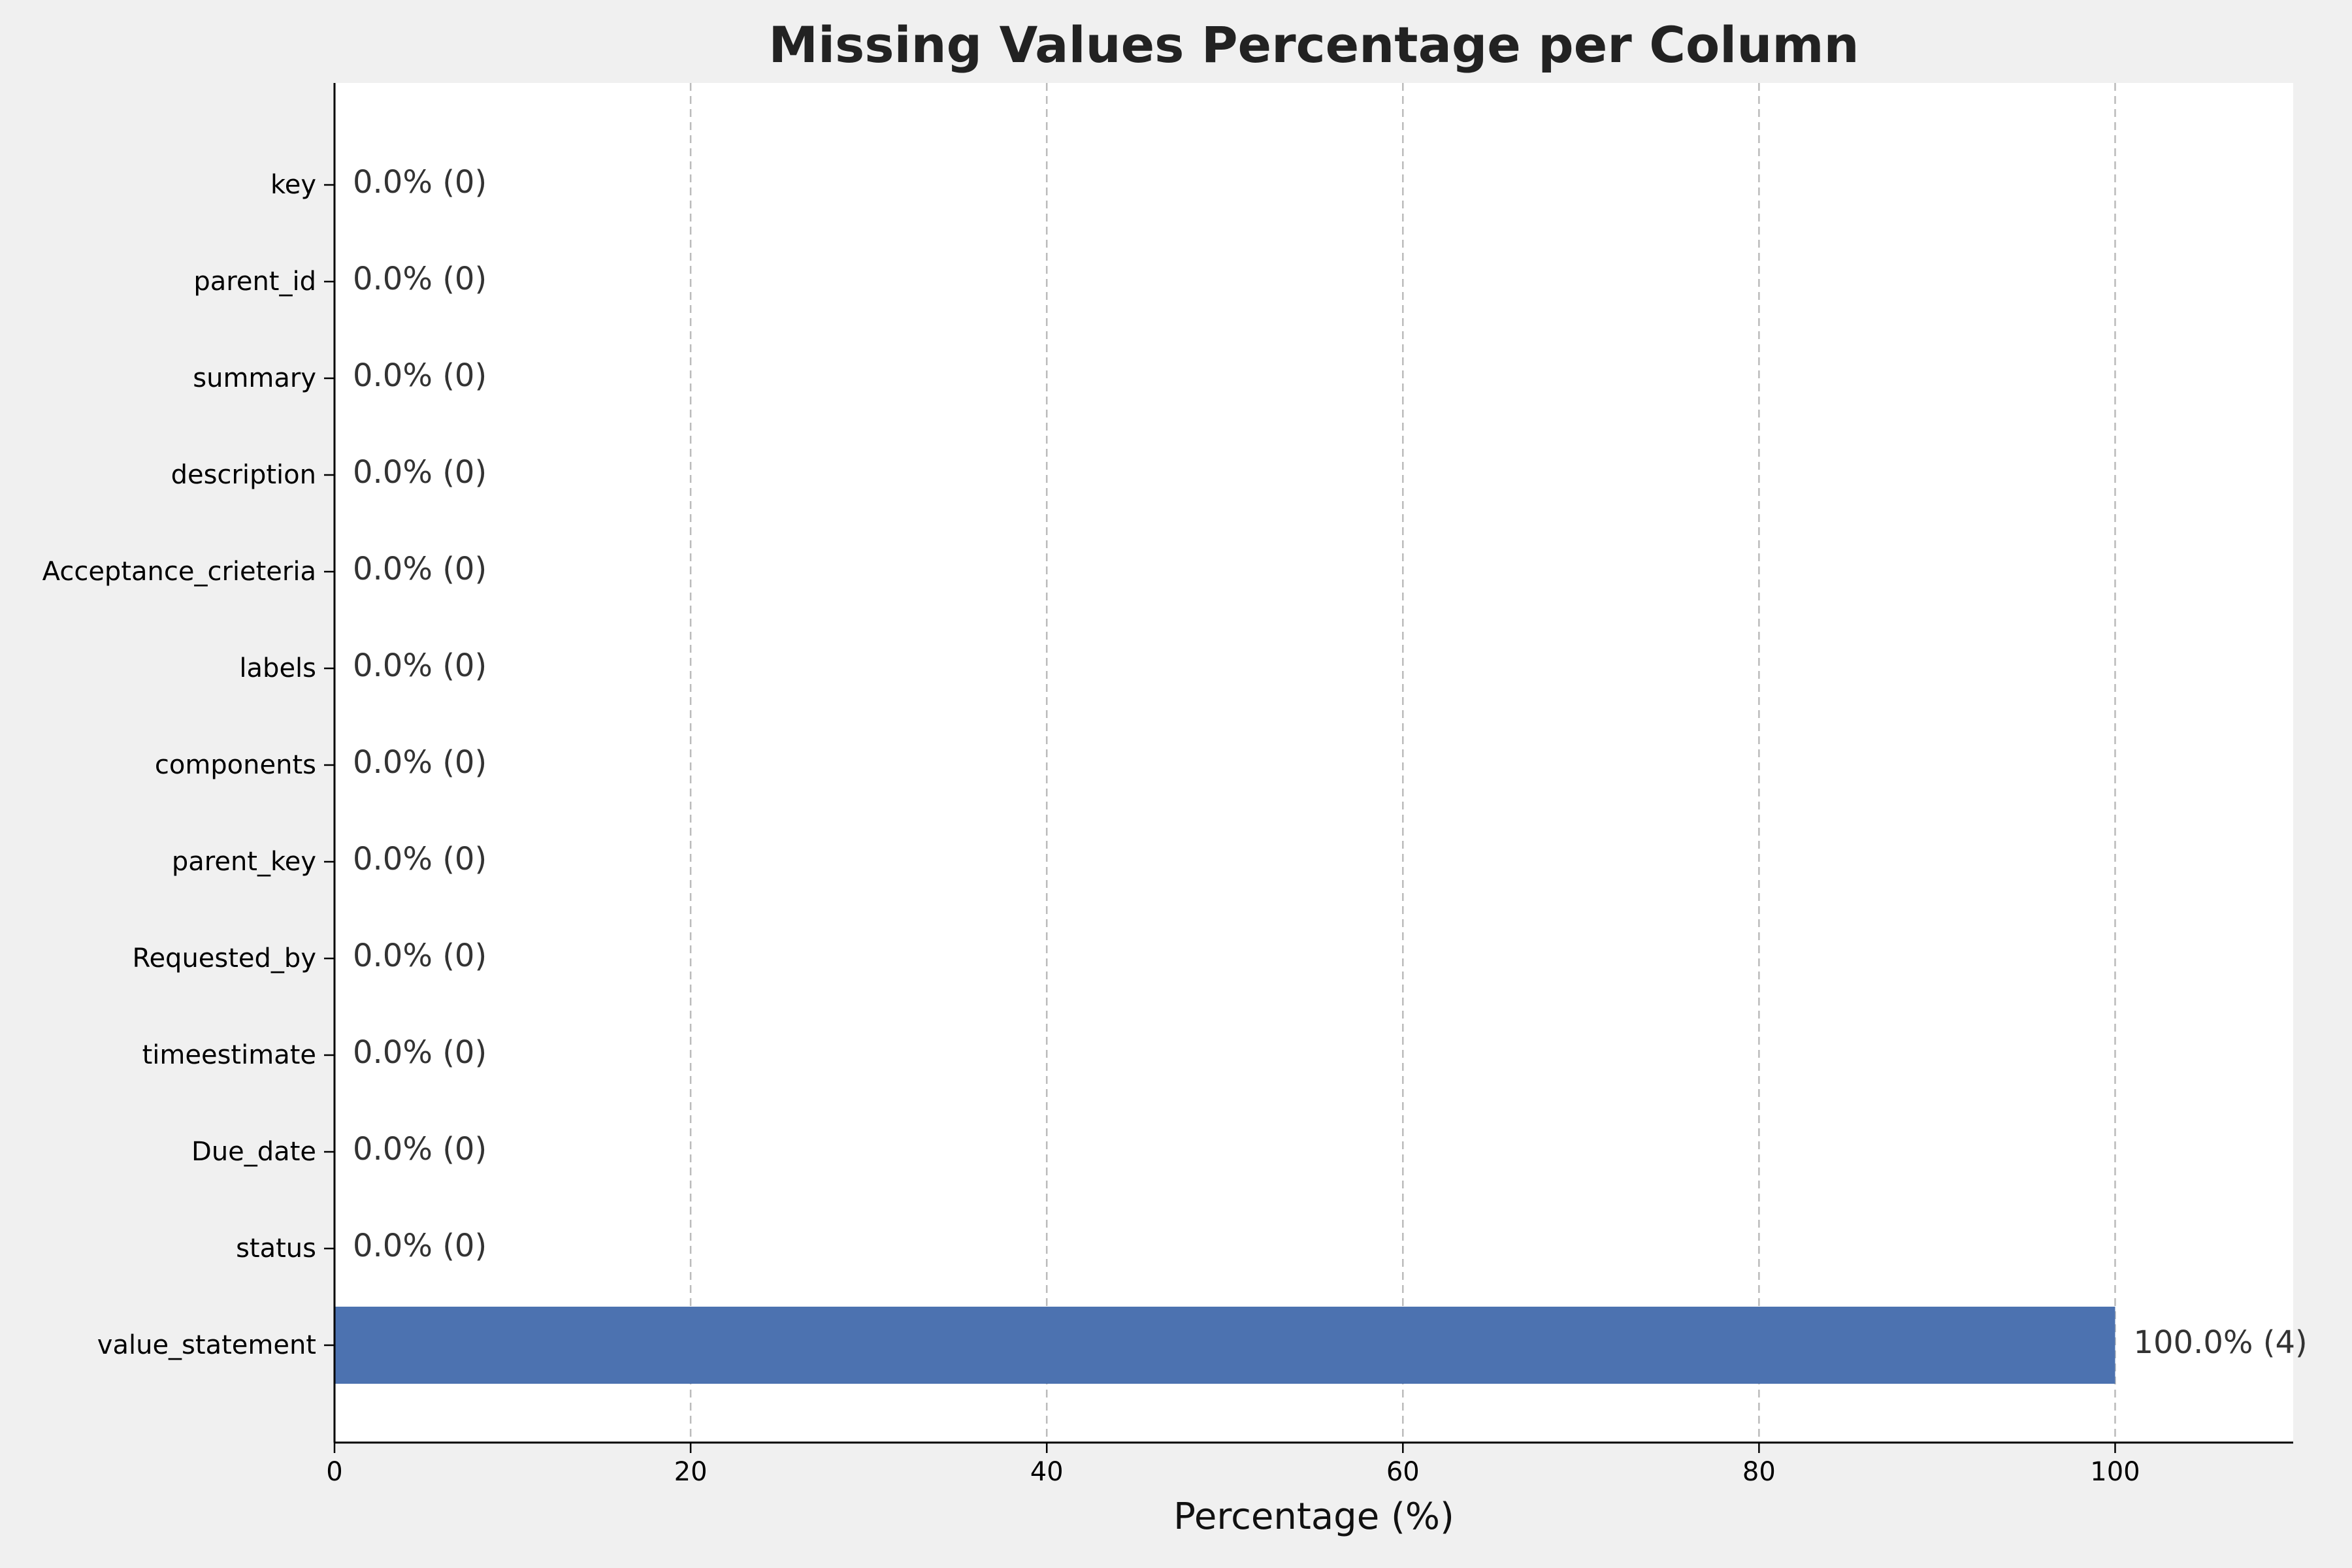 The height and width of the screenshot is (1568, 2352). I want to click on x-tick-label-40: 40, so click(1047, 1472).